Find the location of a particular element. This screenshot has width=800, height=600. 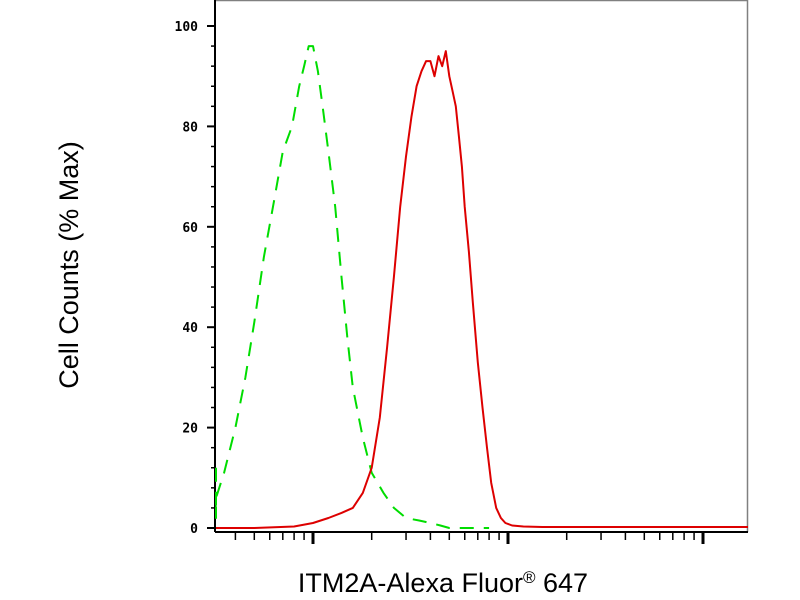

registered-mark: ® is located at coordinates (529, 577).